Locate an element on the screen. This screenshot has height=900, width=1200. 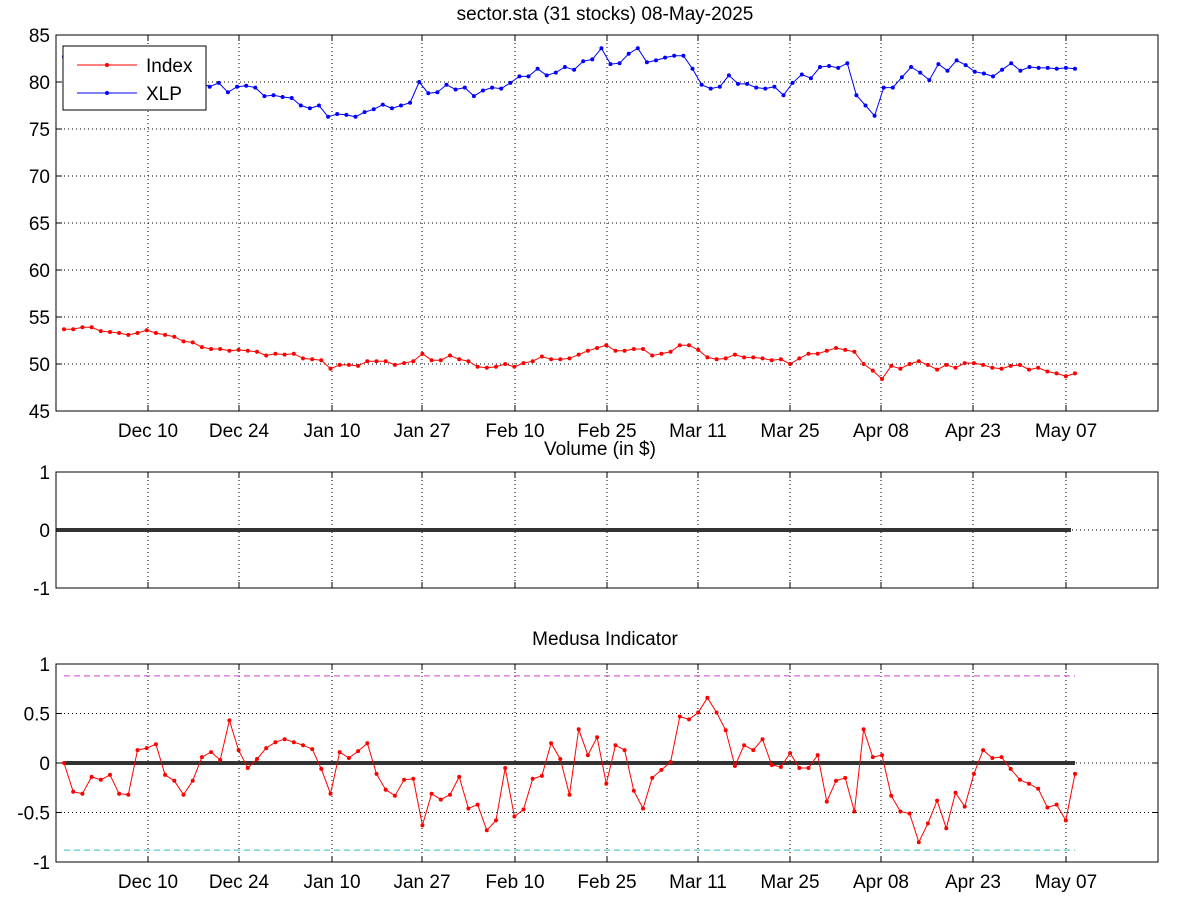
plot-frame is located at coordinates (607, 530).